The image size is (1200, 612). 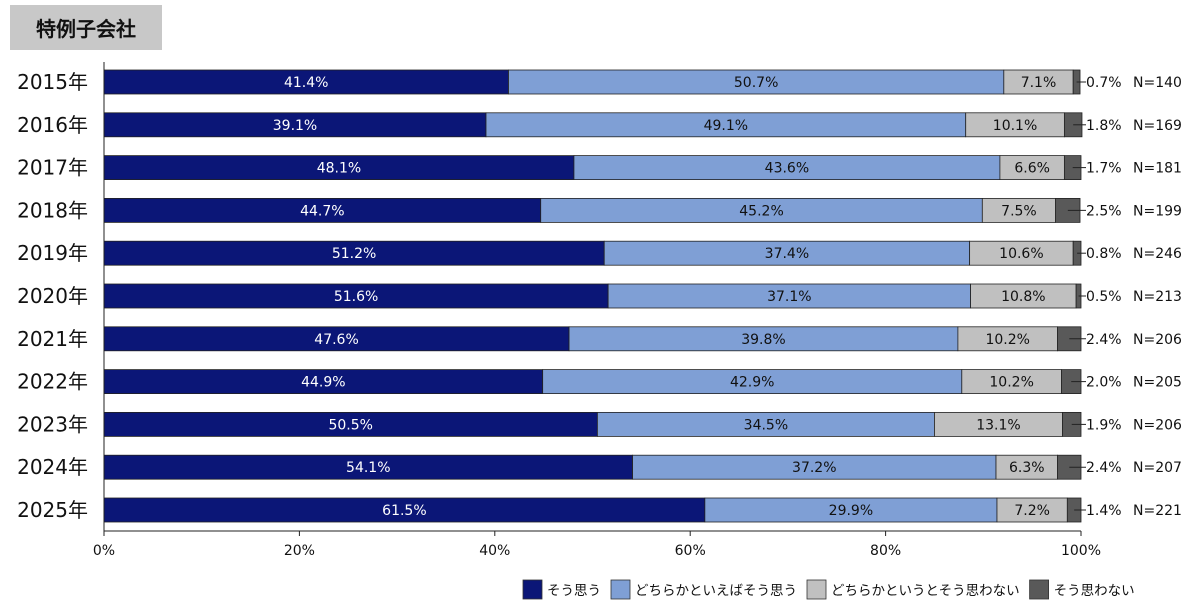 I want to click on data-label: 29.9%, so click(x=851, y=511).